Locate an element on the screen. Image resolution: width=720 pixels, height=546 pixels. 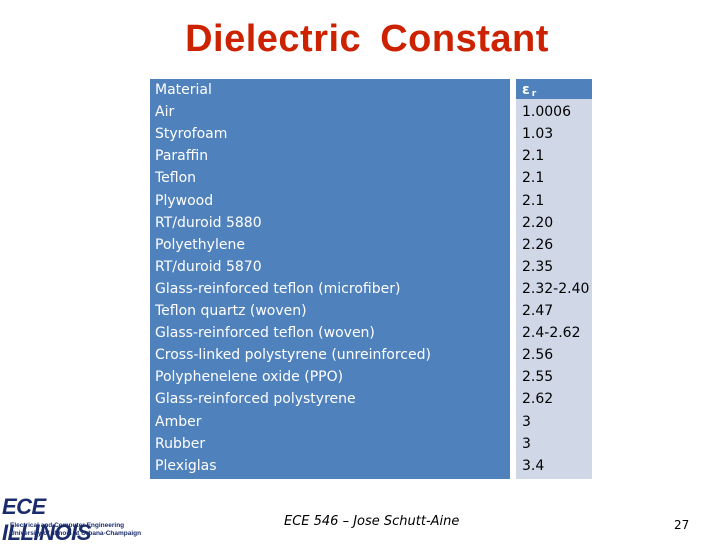
er-value-cell: 2.56 is located at coordinates (538, 355).